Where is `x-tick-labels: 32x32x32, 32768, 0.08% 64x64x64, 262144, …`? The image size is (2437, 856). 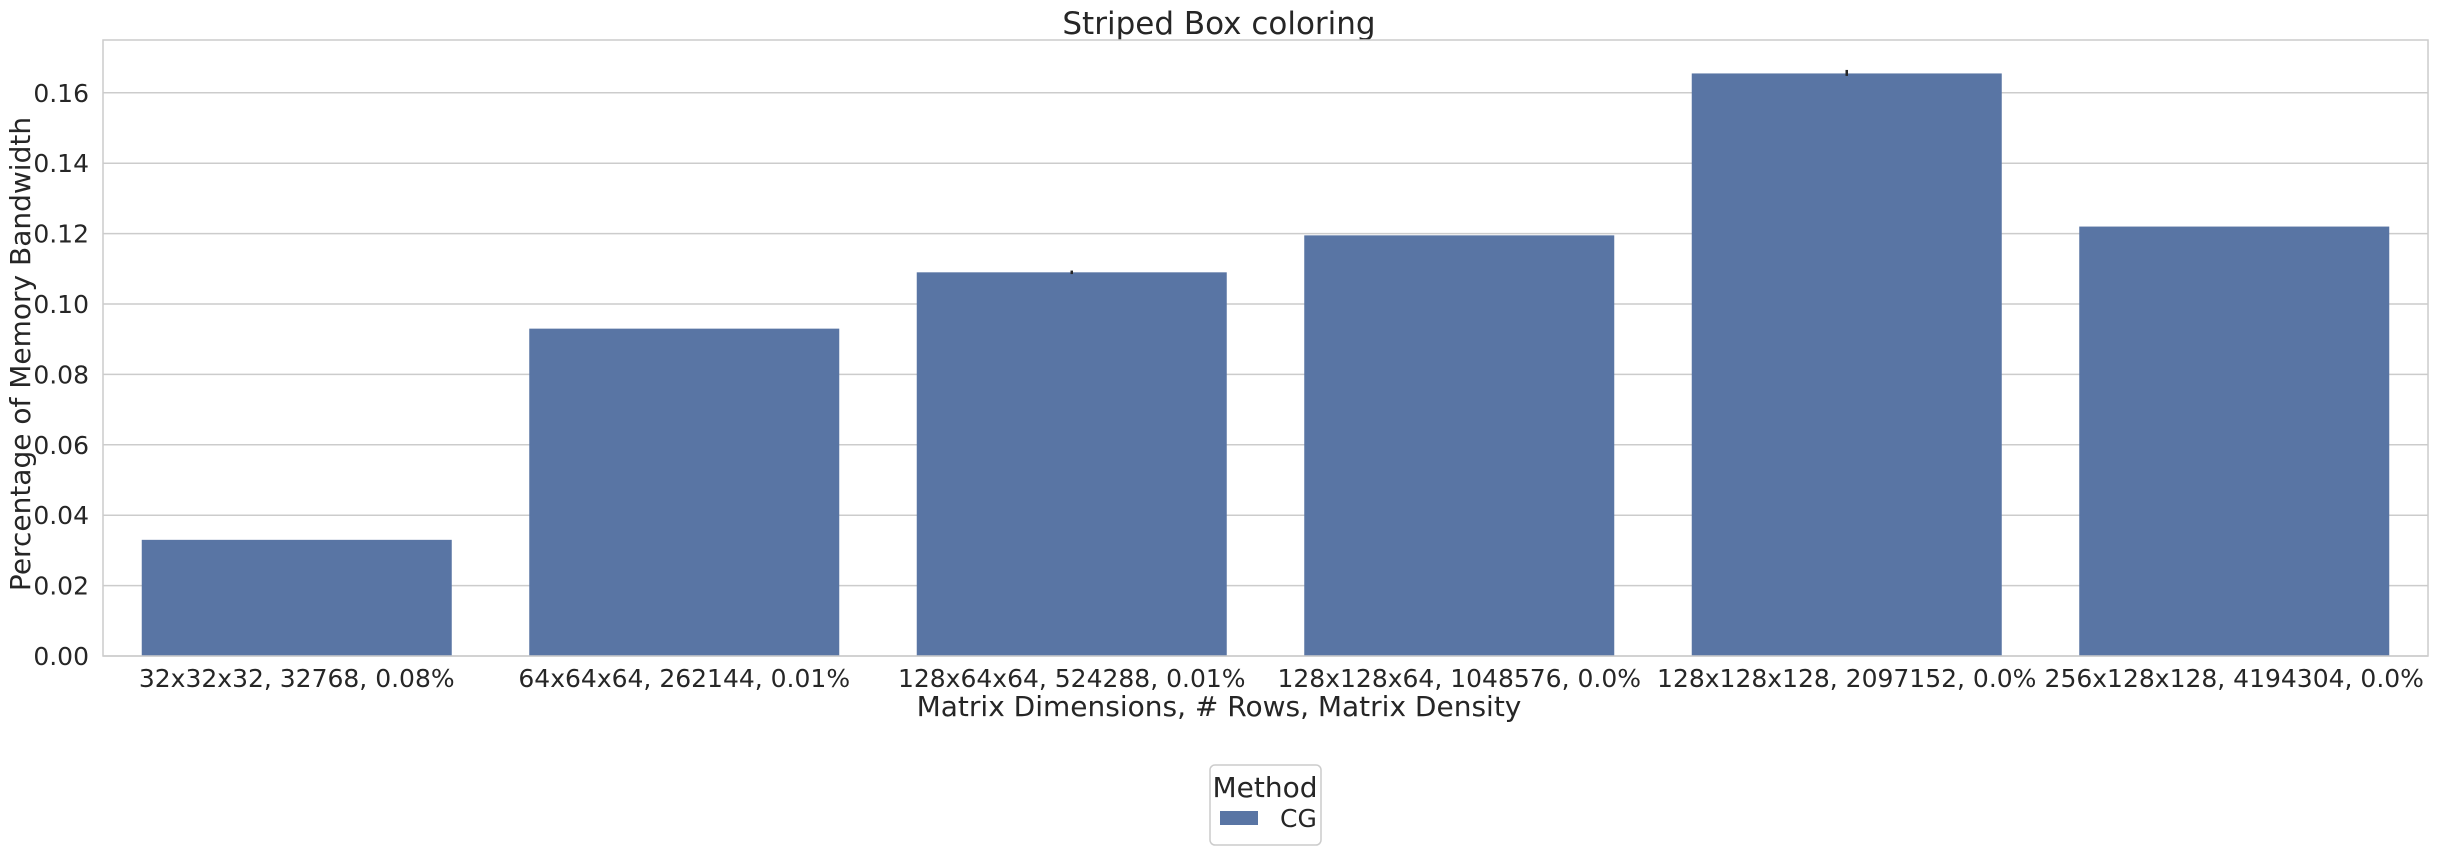
x-tick-labels: 32x32x32, 32768, 0.08% 64x64x64, 262144, … is located at coordinates (1281, 678).